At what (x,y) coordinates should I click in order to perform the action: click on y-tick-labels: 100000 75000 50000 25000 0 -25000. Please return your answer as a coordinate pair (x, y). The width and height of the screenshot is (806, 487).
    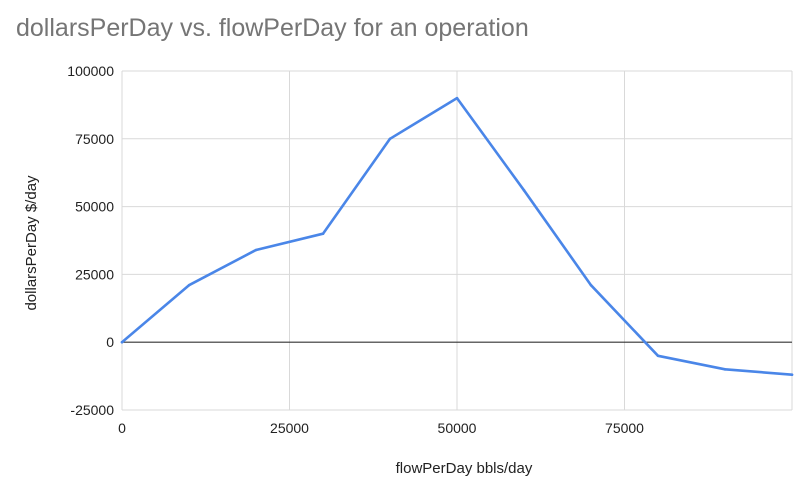
    Looking at the image, I should click on (90, 240).